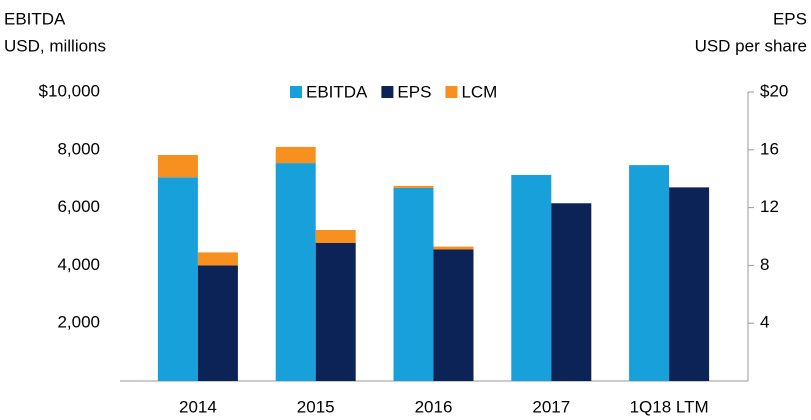 The image size is (811, 420). Describe the element at coordinates (198, 406) in the screenshot. I see `x-tick-label: 2014` at that location.